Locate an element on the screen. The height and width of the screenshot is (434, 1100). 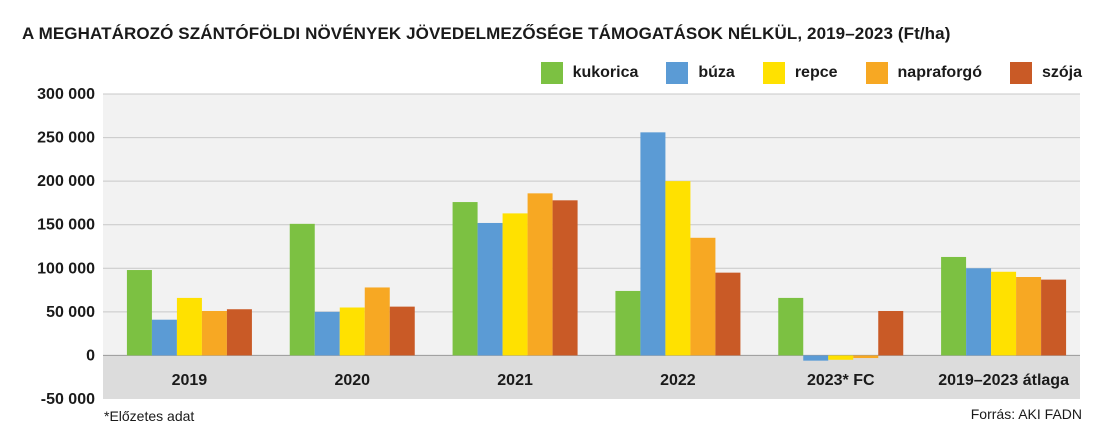
y-tick-label: 300 000 is located at coordinates (66, 94).